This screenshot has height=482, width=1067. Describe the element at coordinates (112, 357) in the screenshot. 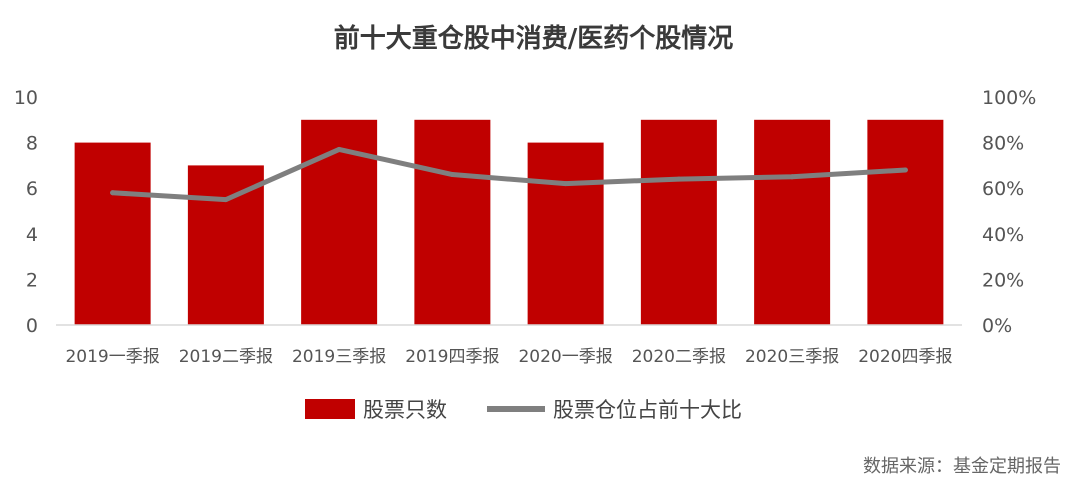

I see `x-tick-label: 2019一季报` at that location.